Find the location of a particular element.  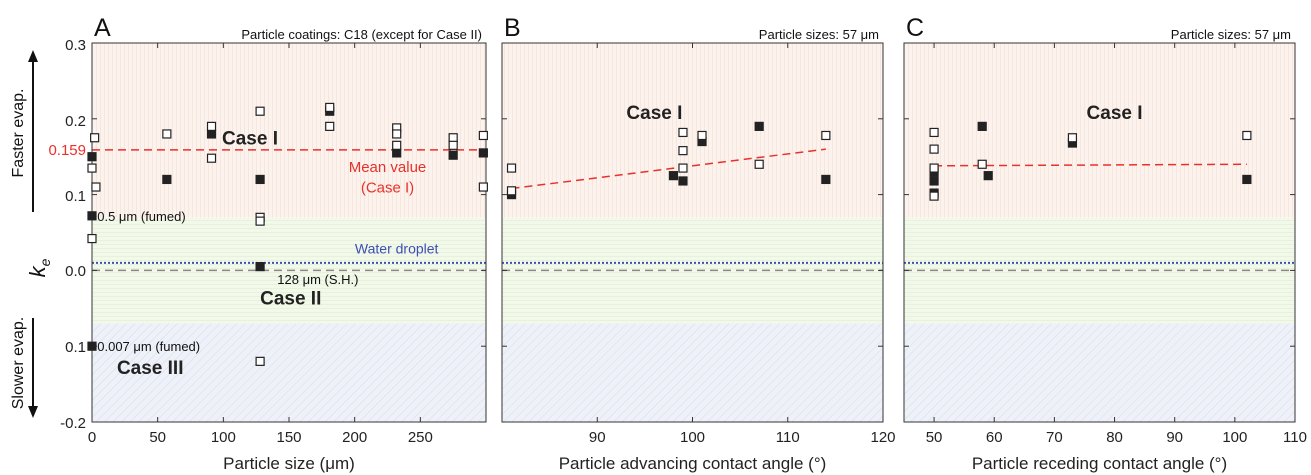

fumed-05-label: 0.5 μm (fumed) is located at coordinates (141, 216).